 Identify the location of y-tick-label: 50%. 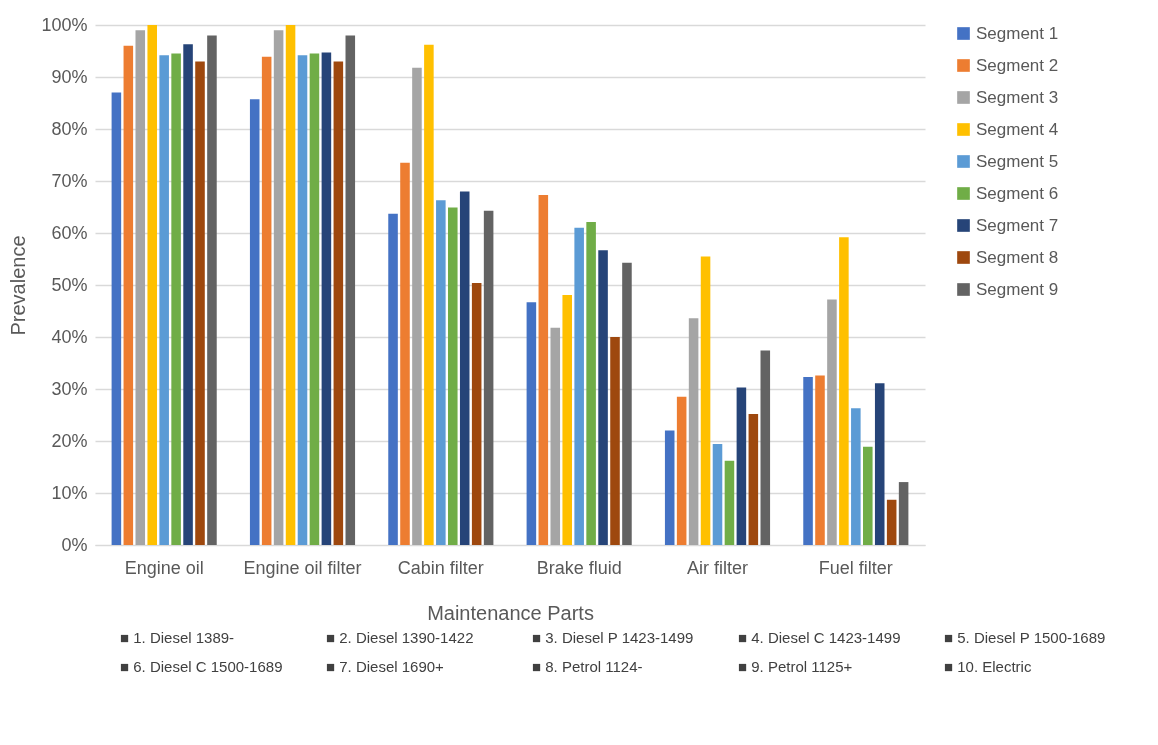
(69, 284).